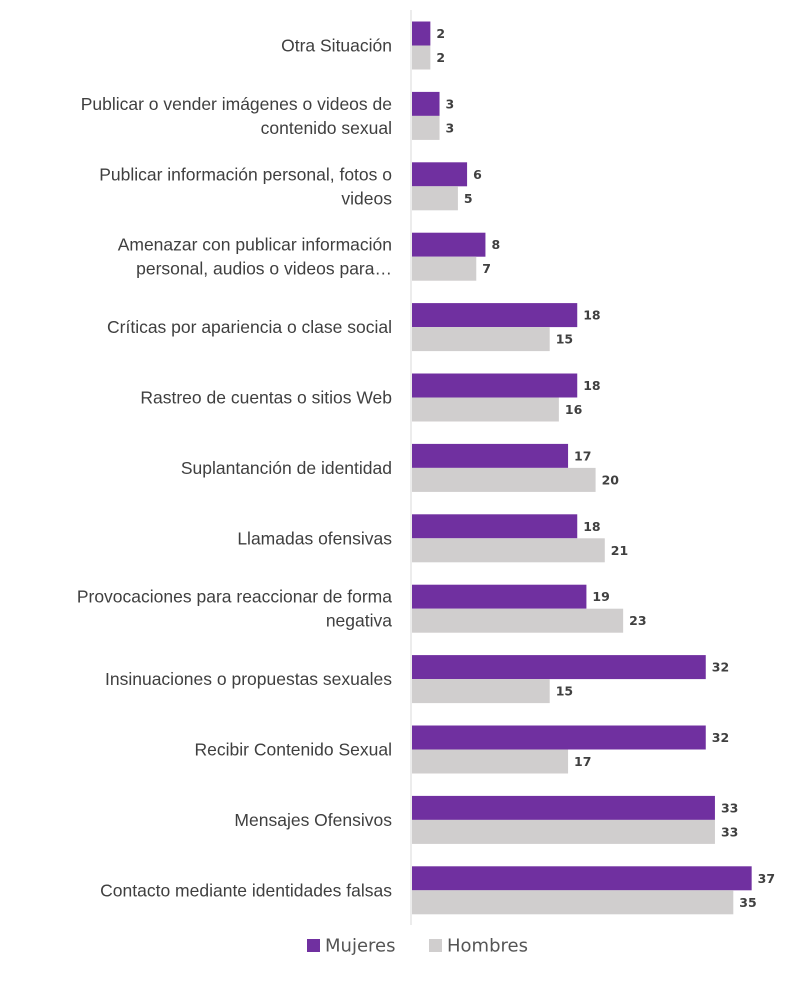 The width and height of the screenshot is (807, 987). What do you see at coordinates (729, 807) in the screenshot?
I see `value-label-mujeres: 33` at bounding box center [729, 807].